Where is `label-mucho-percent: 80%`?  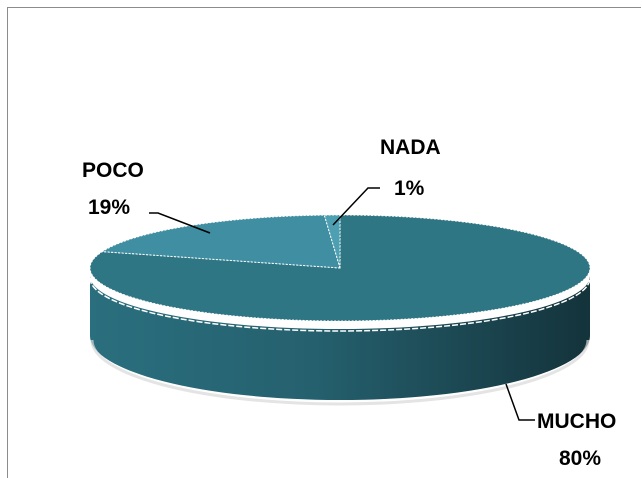
label-mucho-percent: 80% is located at coordinates (580, 458).